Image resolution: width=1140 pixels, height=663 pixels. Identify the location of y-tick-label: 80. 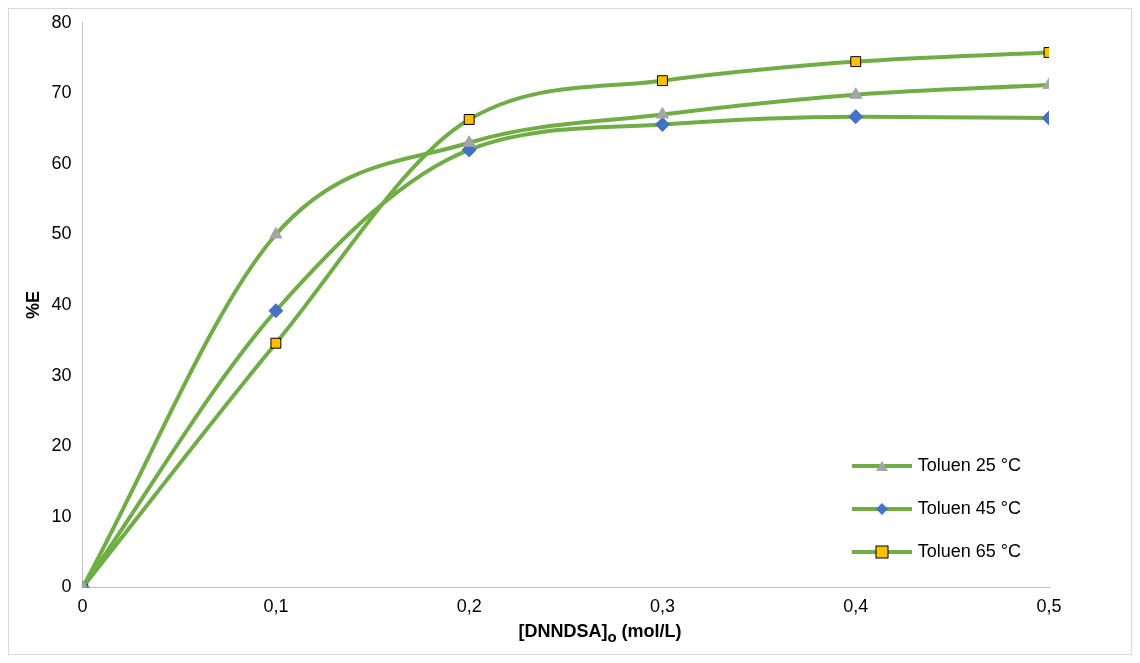
(61, 21).